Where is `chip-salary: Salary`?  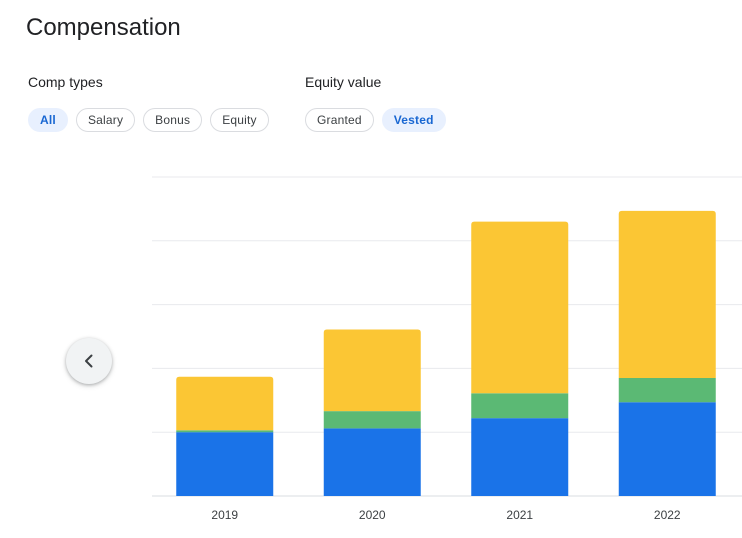 chip-salary: Salary is located at coordinates (105, 120).